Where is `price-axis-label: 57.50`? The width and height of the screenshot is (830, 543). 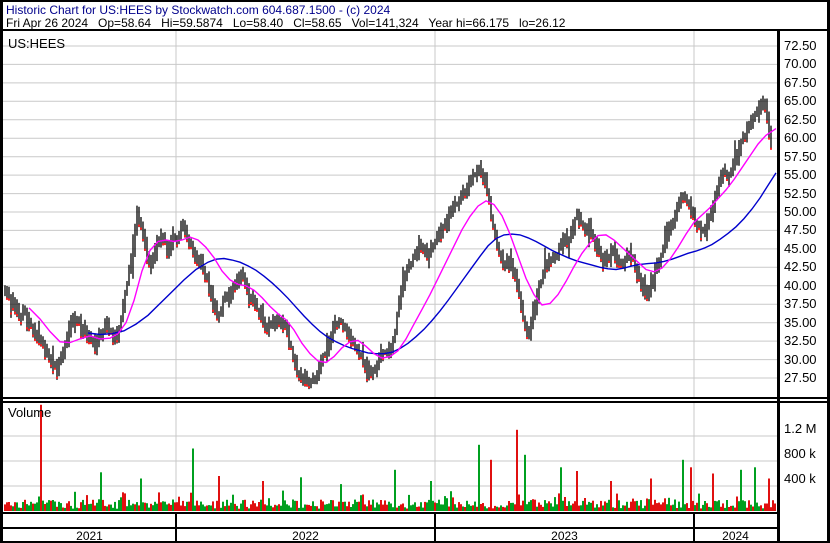
price-axis-label: 57.50 is located at coordinates (800, 156).